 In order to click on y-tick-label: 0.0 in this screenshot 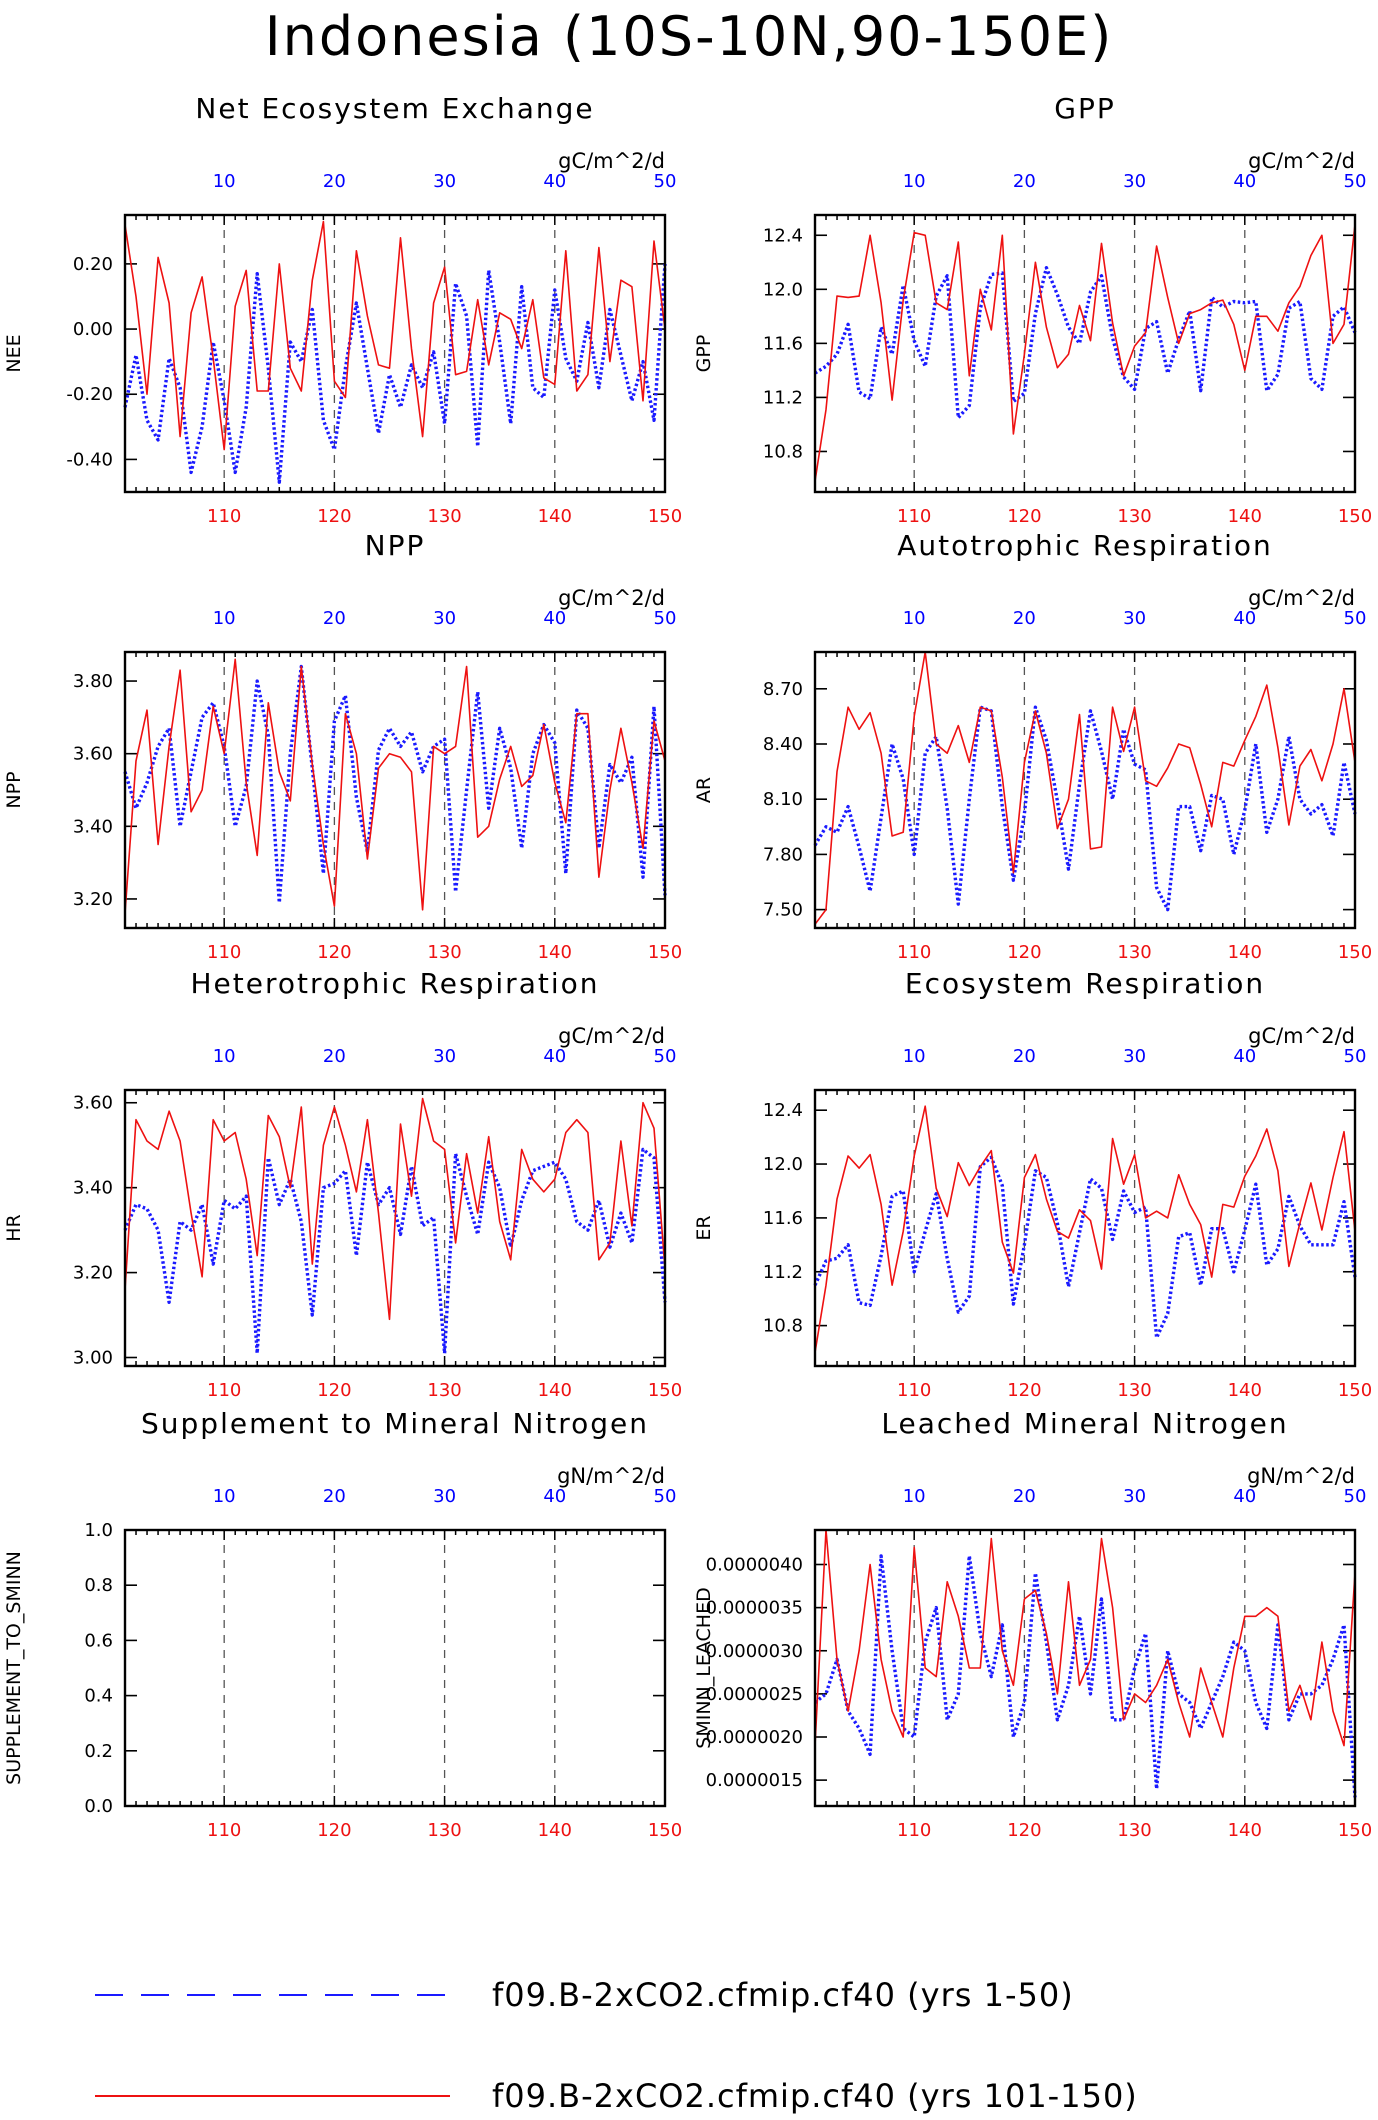, I will do `click(98, 1806)`.